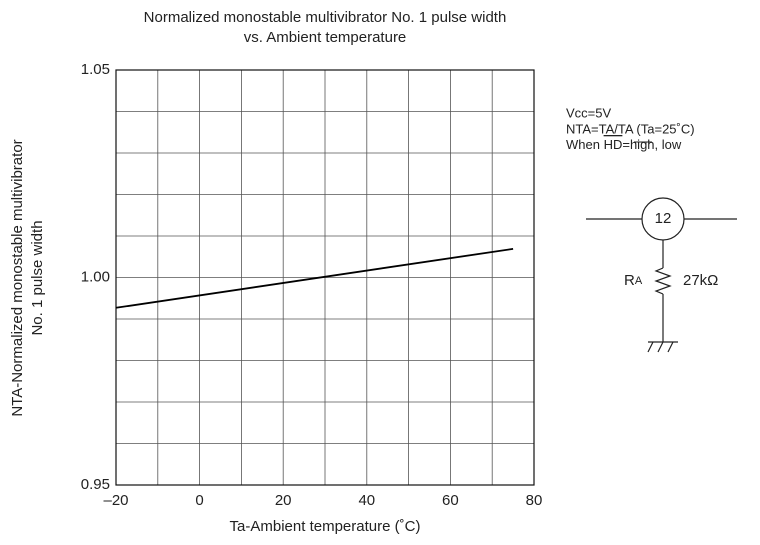 The image size is (760, 545). Describe the element at coordinates (325, 526) in the screenshot. I see `x-axis-label: Ta-Ambient temperature (˚C)` at that location.